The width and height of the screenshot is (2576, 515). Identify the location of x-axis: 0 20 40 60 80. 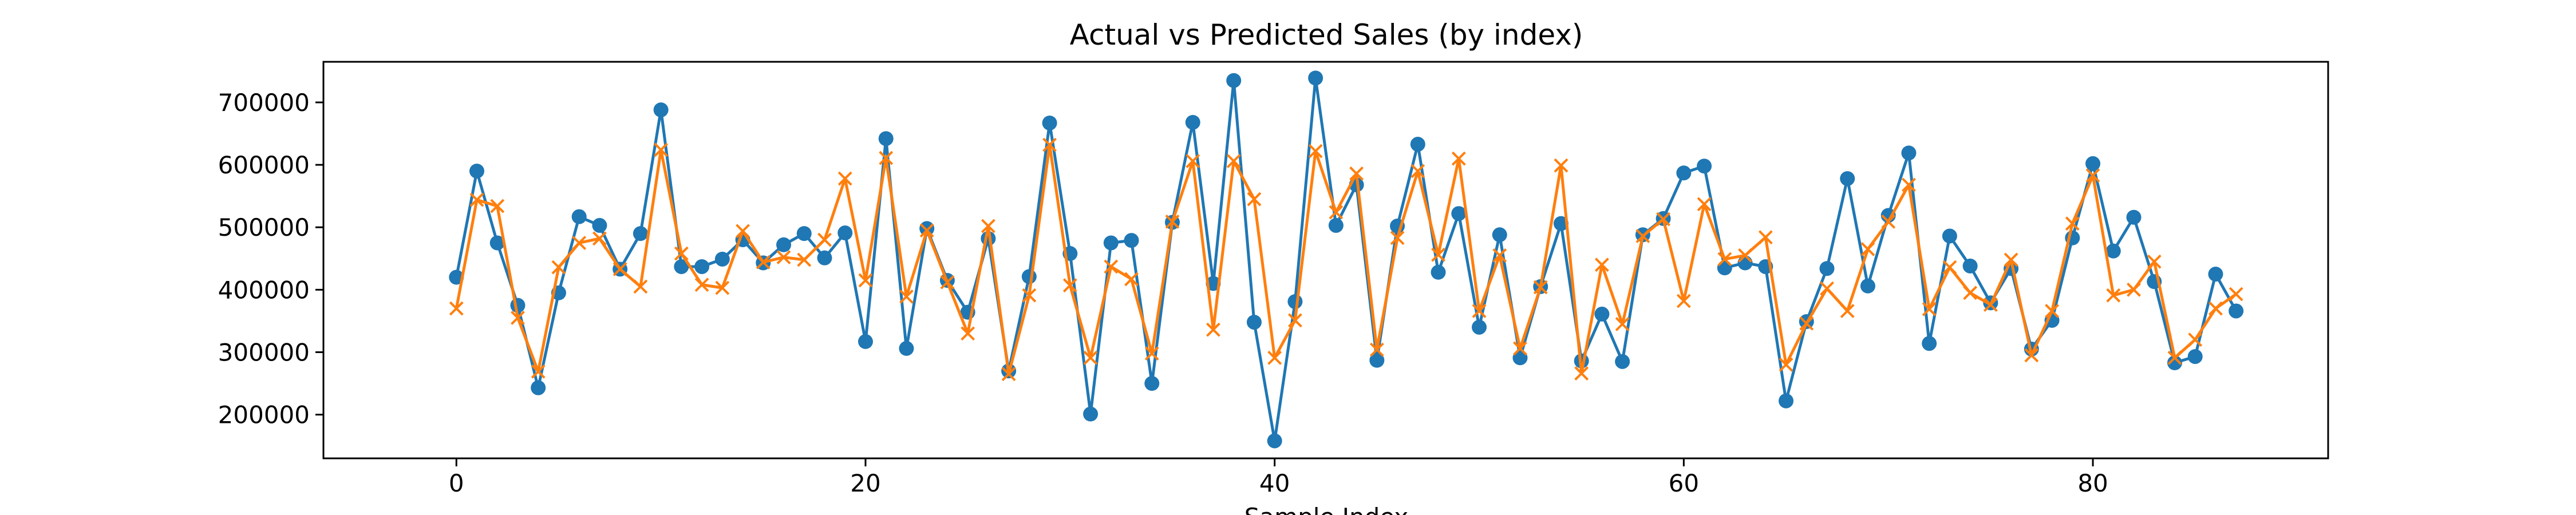
(1278, 477).